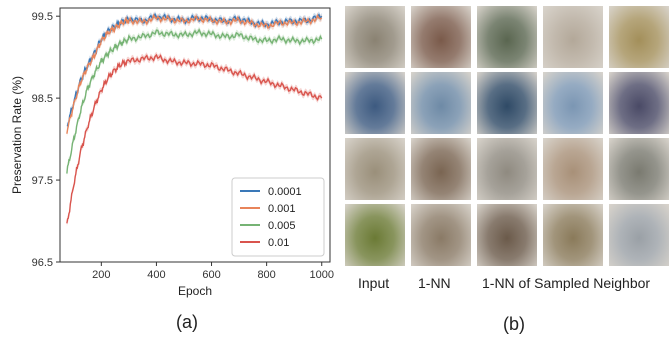 The height and width of the screenshot is (340, 672). Describe the element at coordinates (187, 322) in the screenshot. I see `panel-a-label: (a)` at that location.